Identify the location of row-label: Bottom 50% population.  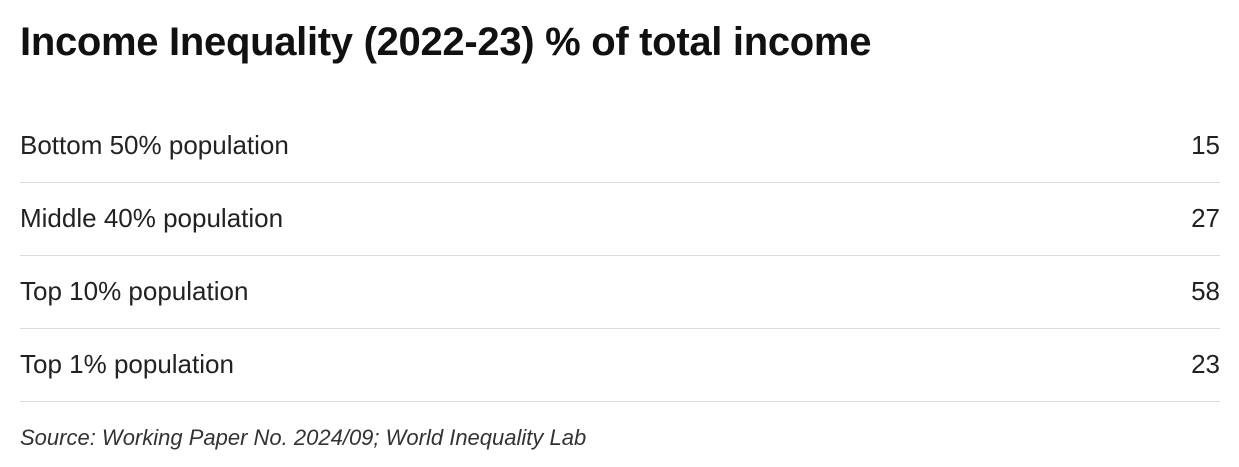
(154, 145).